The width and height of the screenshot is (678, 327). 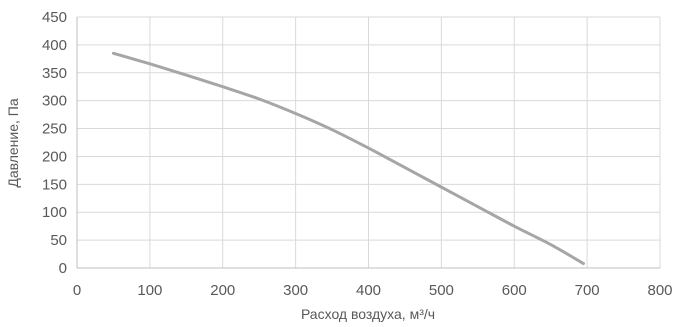 What do you see at coordinates (77, 290) in the screenshot?
I see `x-tick-label: 0` at bounding box center [77, 290].